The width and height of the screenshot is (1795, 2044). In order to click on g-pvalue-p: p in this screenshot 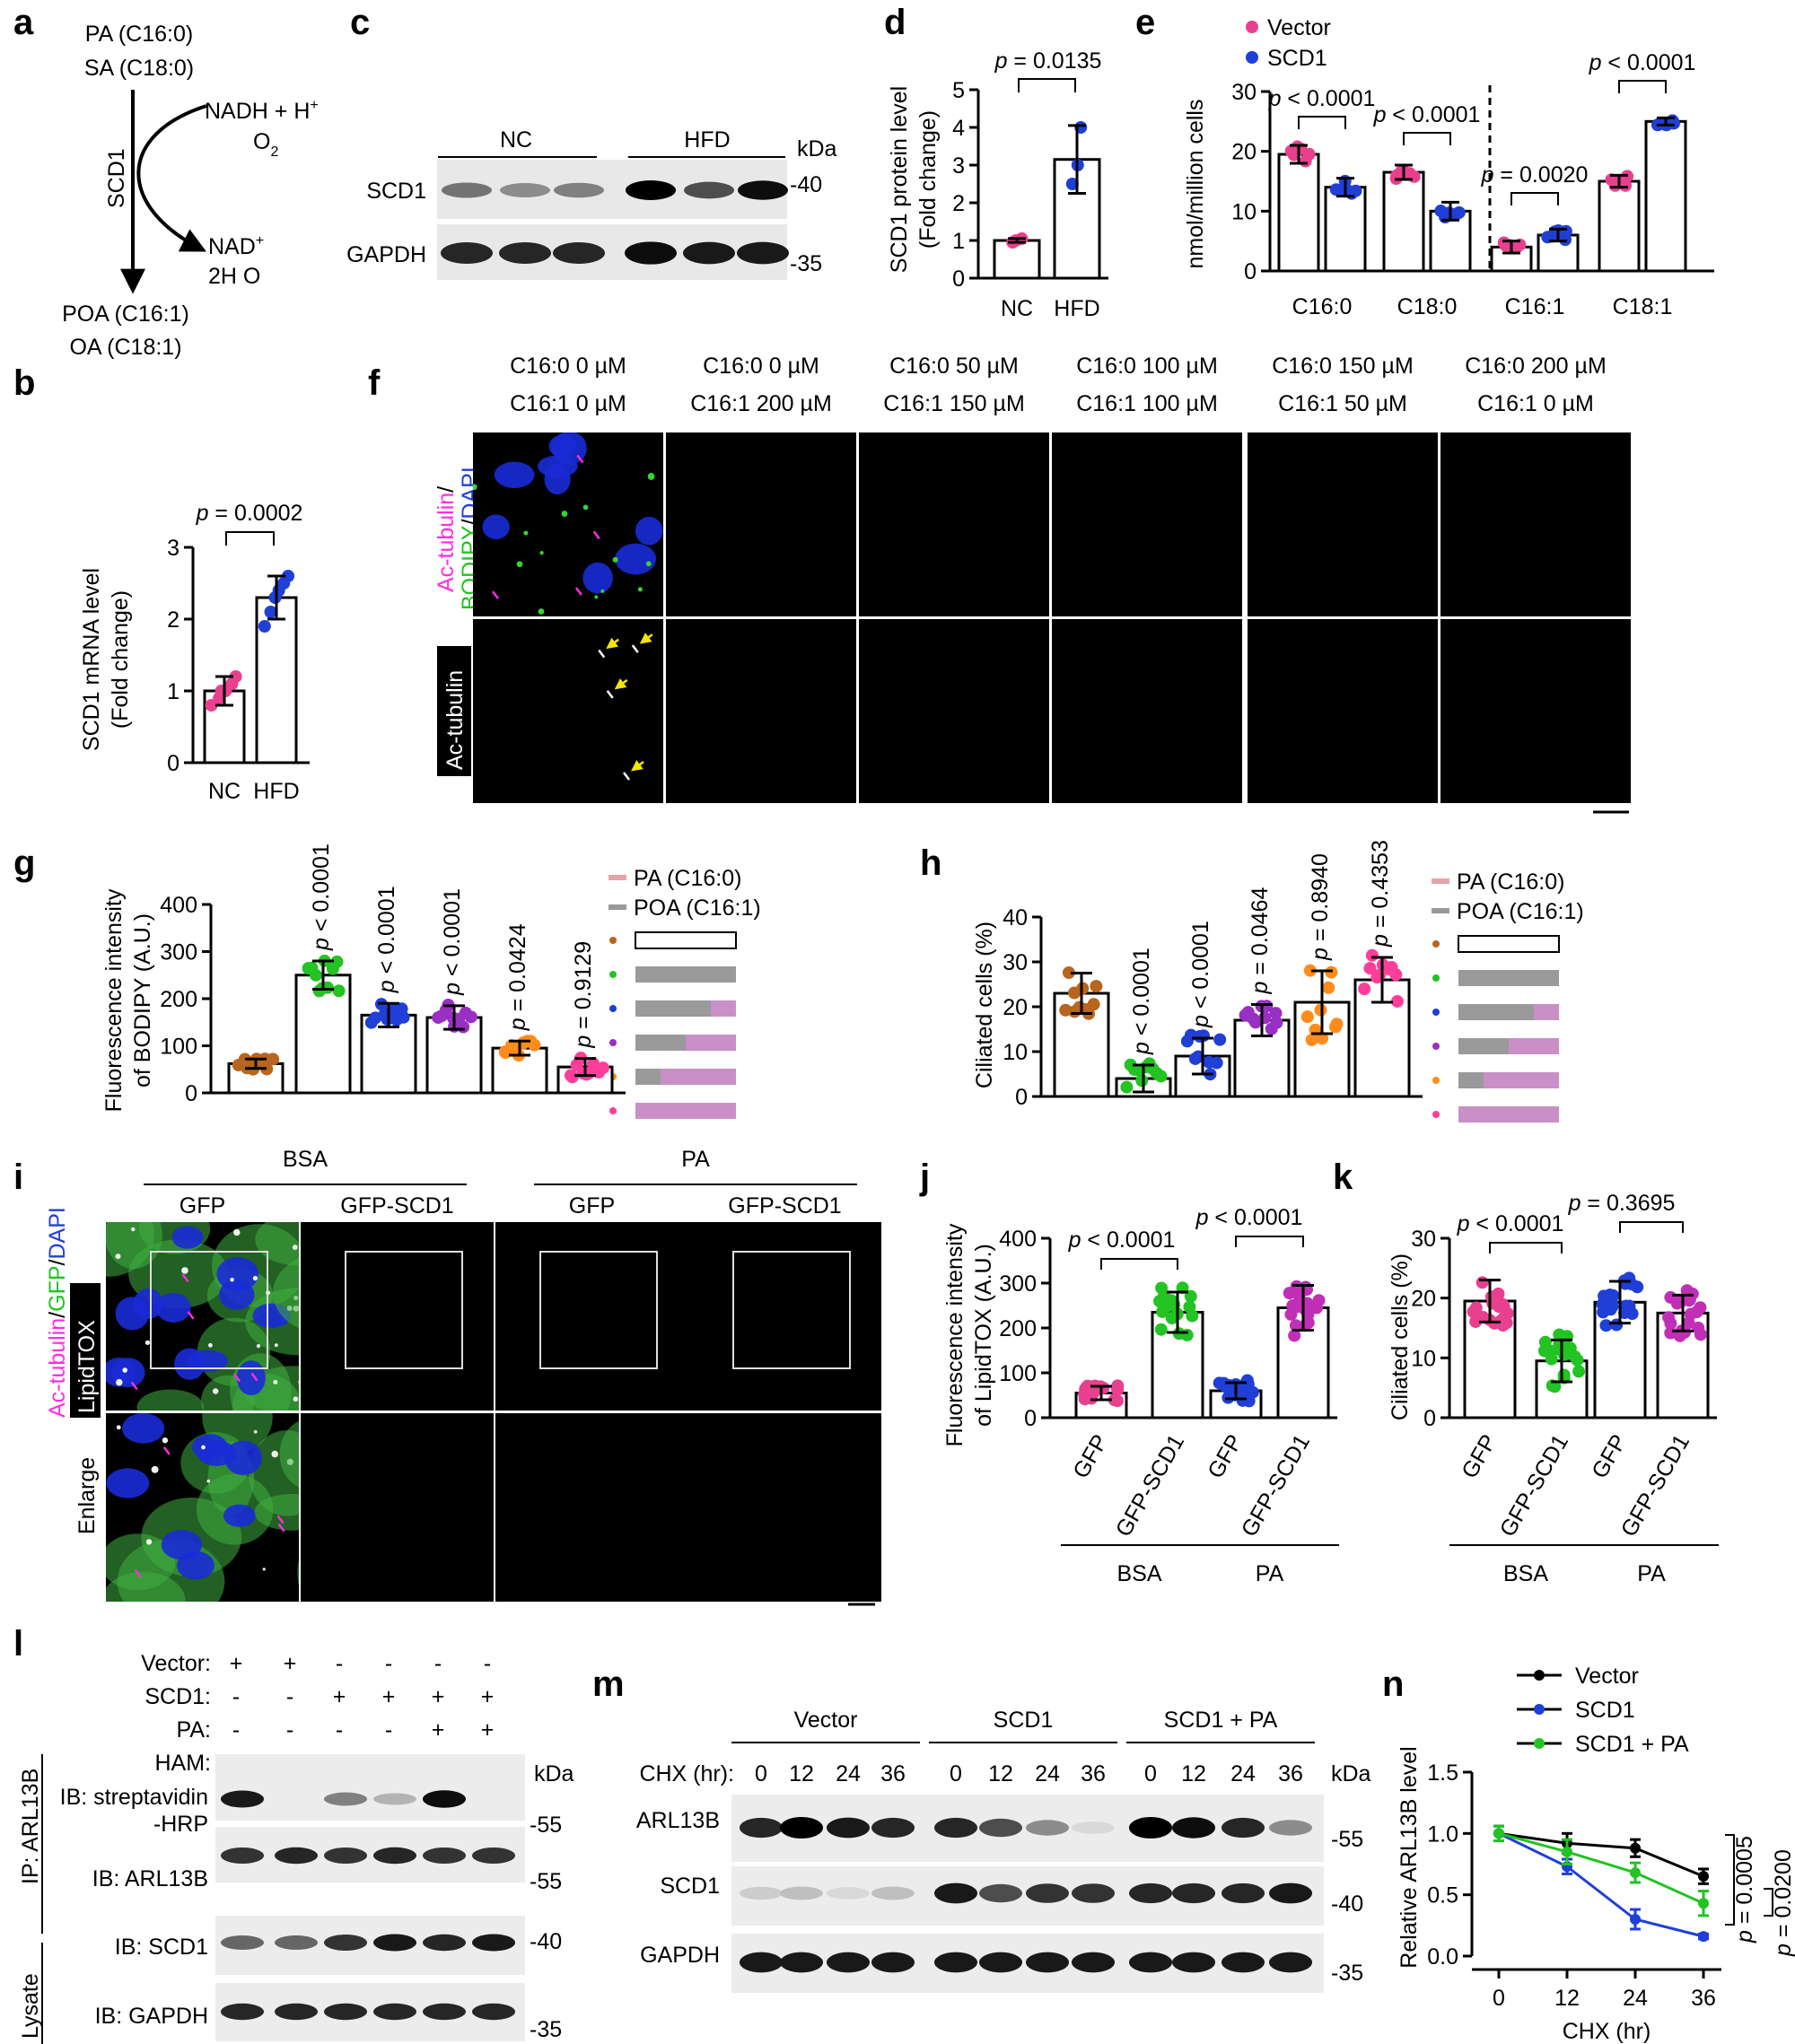, I will do `click(517, 1025)`.